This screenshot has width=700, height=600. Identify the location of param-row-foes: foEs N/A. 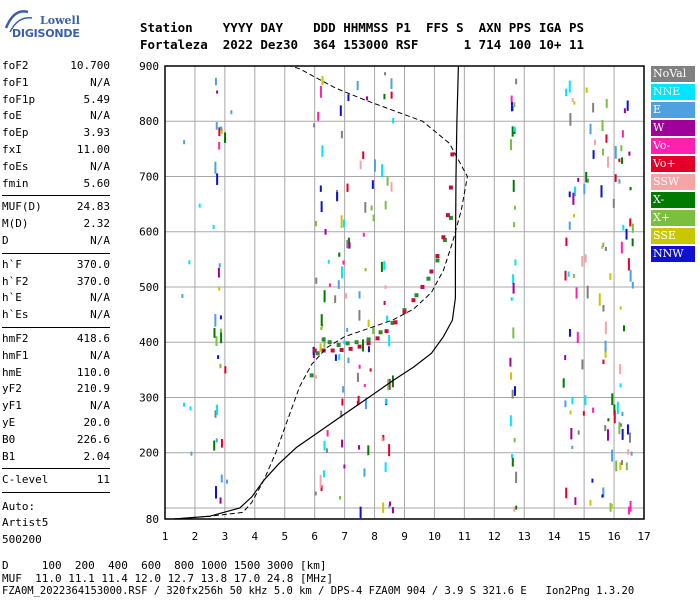
(56, 167).